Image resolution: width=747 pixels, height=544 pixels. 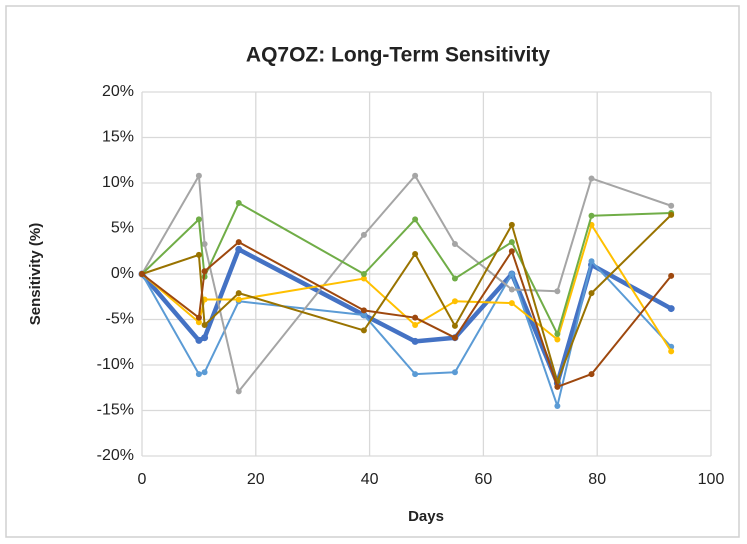 I want to click on x-tick-label: 0, so click(x=142, y=479).